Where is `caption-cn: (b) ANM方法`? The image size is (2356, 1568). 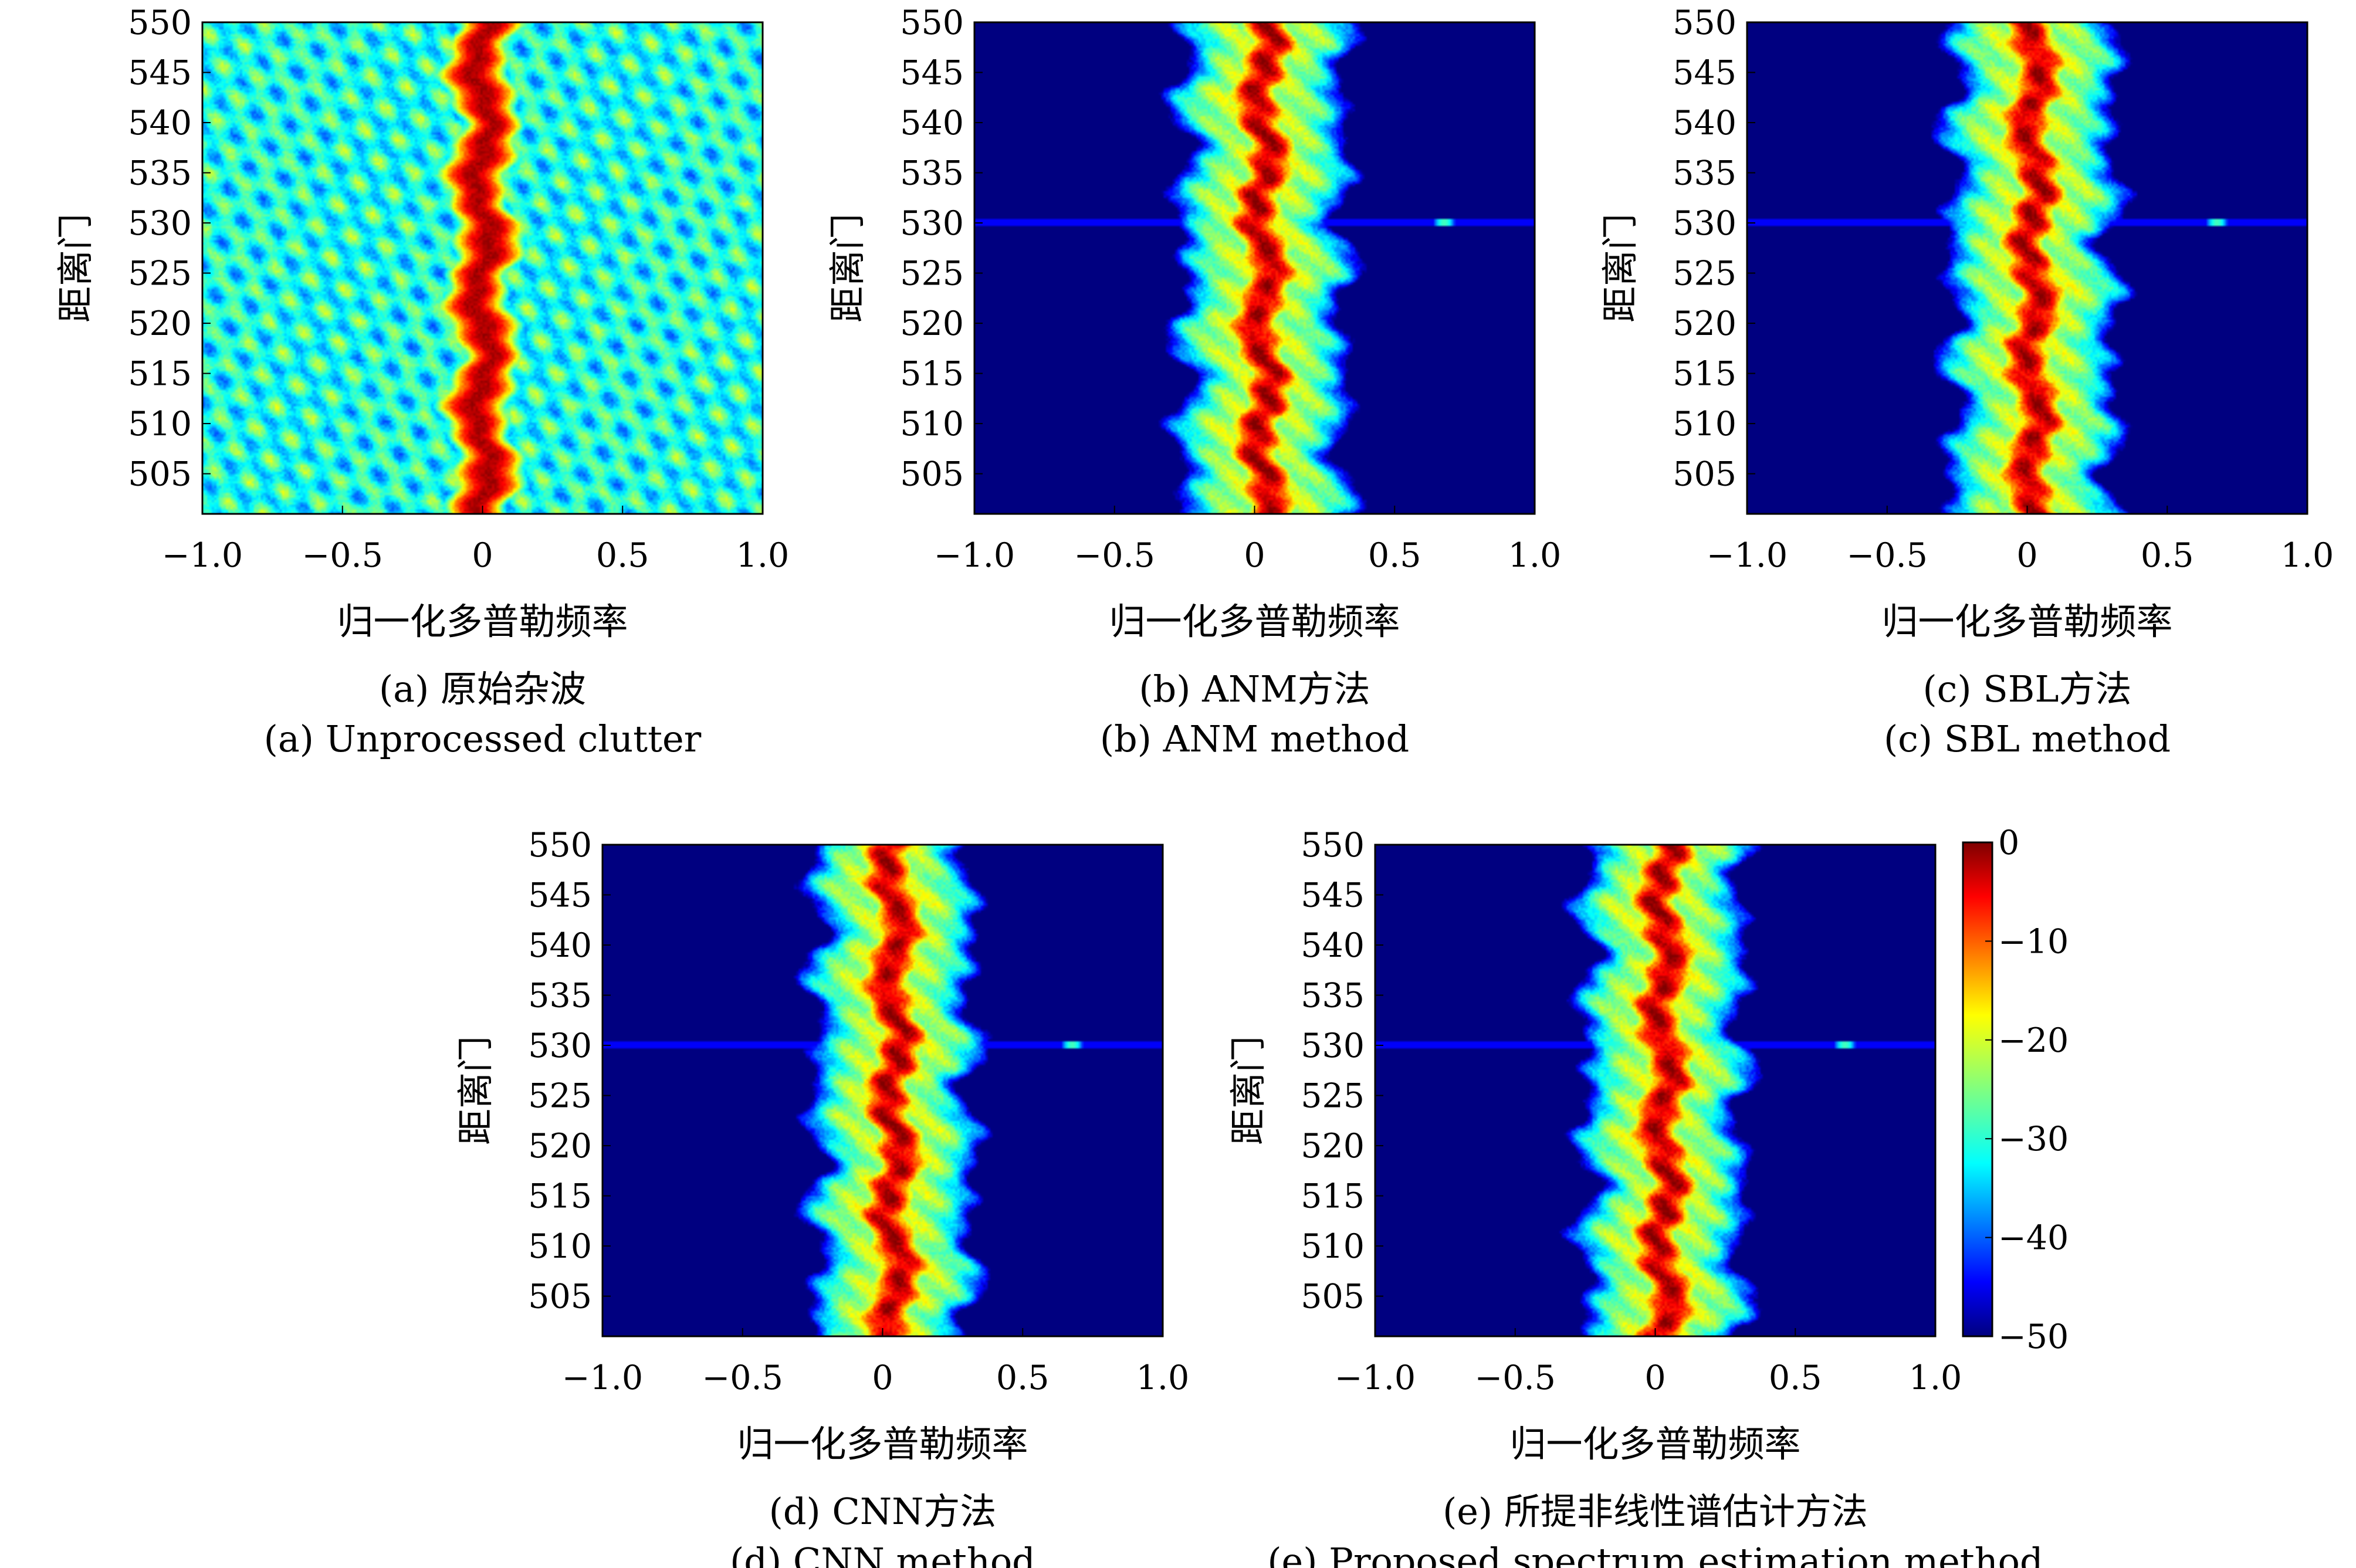
caption-cn: (b) ANM方法 is located at coordinates (1254, 689).